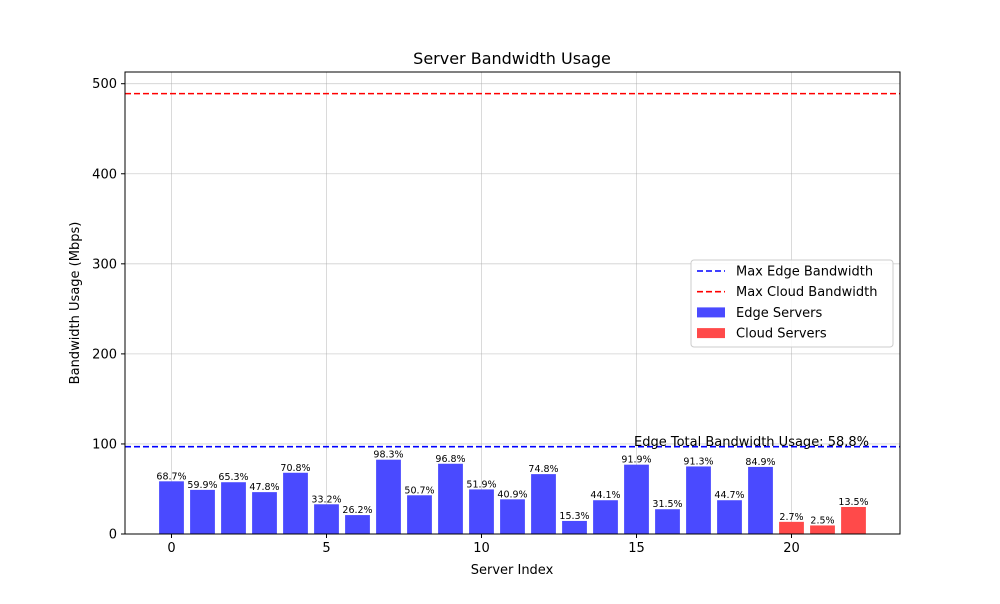 Image resolution: width=1000 pixels, height=604 pixels. I want to click on bar-value-label: 47.8%, so click(264, 487).